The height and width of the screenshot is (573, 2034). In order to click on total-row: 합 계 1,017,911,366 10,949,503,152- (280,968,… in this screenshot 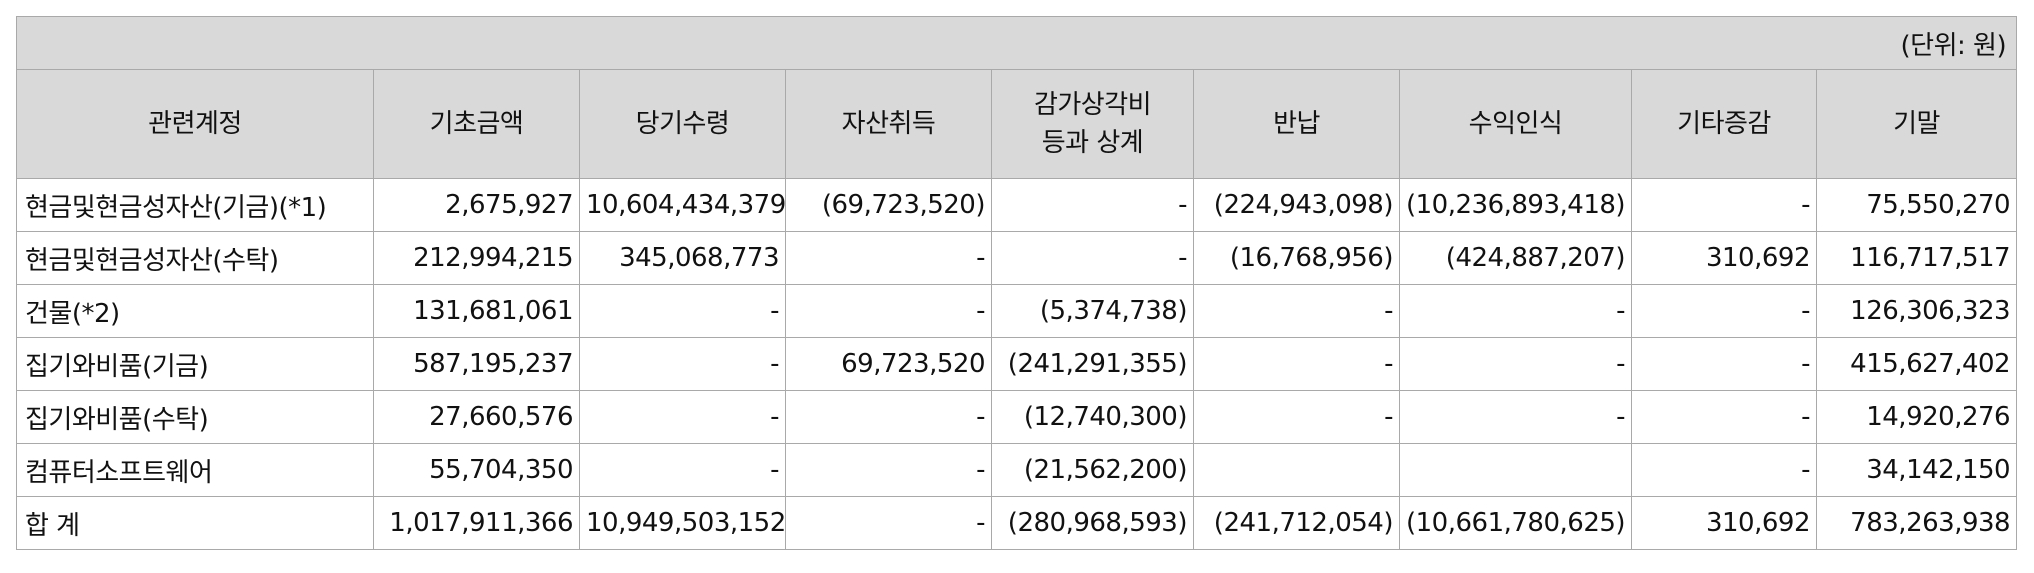, I will do `click(1017, 523)`.